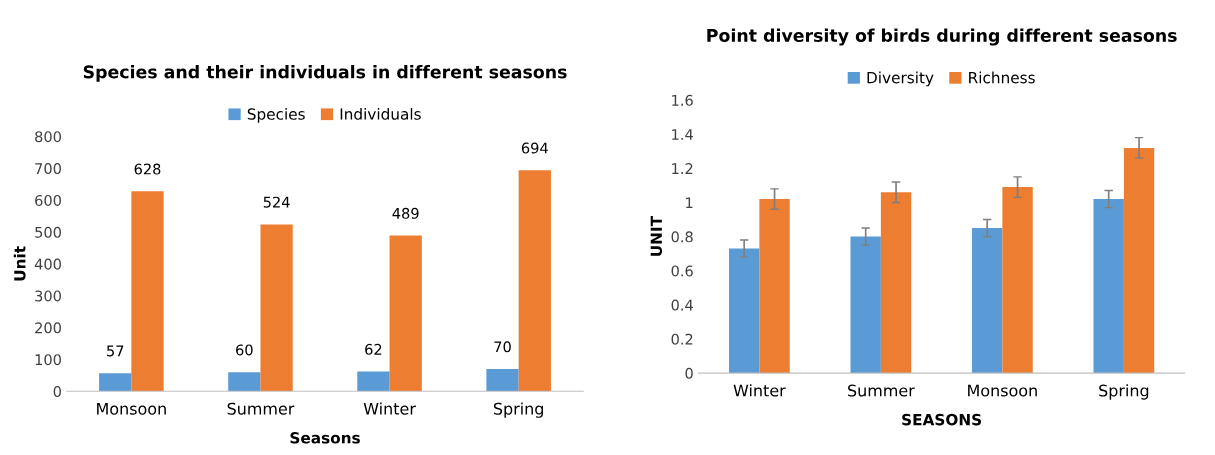 This screenshot has height=455, width=1215. Describe the element at coordinates (325, 438) in the screenshot. I see `x-axis-title: Seasons` at that location.